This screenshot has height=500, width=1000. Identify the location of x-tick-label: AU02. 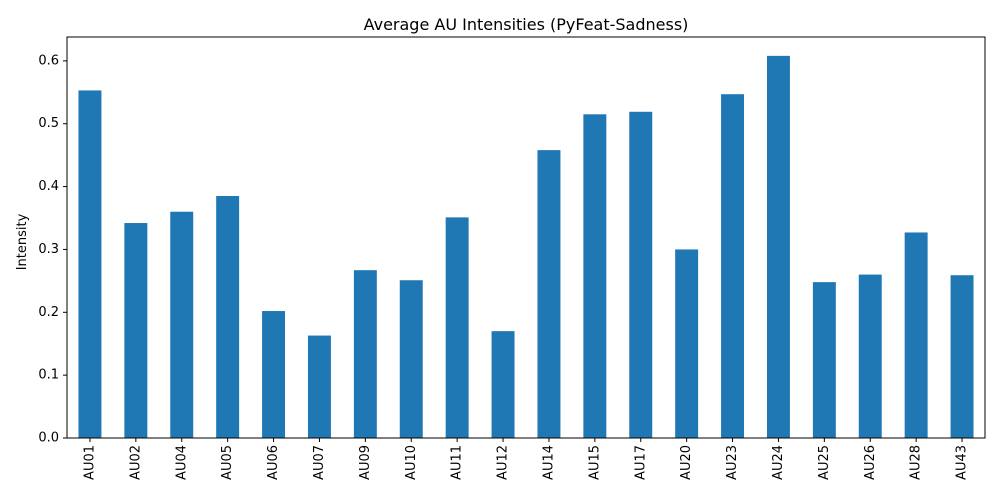
(135, 462).